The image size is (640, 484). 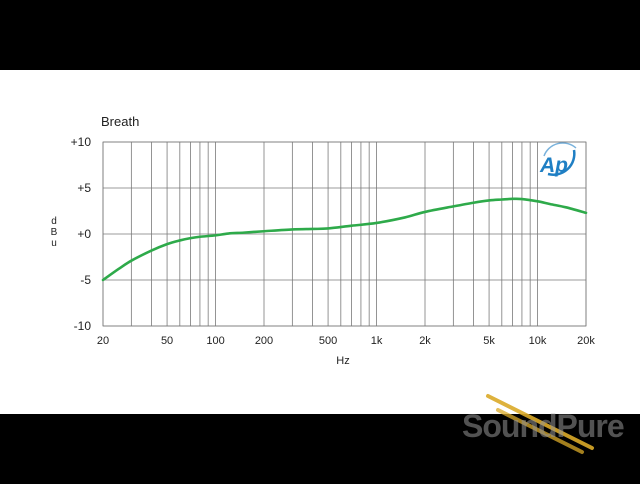 I want to click on y-axis-label: dBu, so click(x=54, y=232).